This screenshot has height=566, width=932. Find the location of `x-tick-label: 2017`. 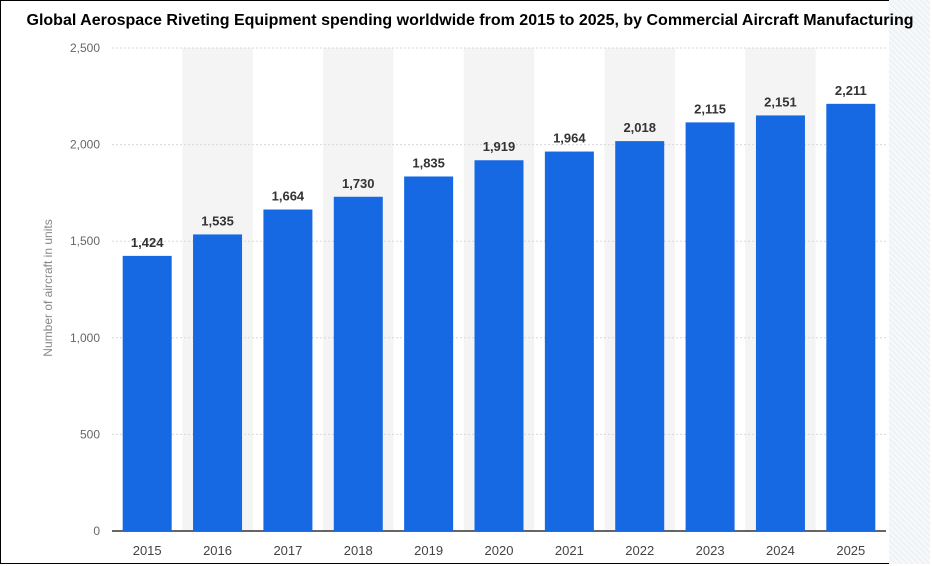

x-tick-label: 2017 is located at coordinates (287, 550).